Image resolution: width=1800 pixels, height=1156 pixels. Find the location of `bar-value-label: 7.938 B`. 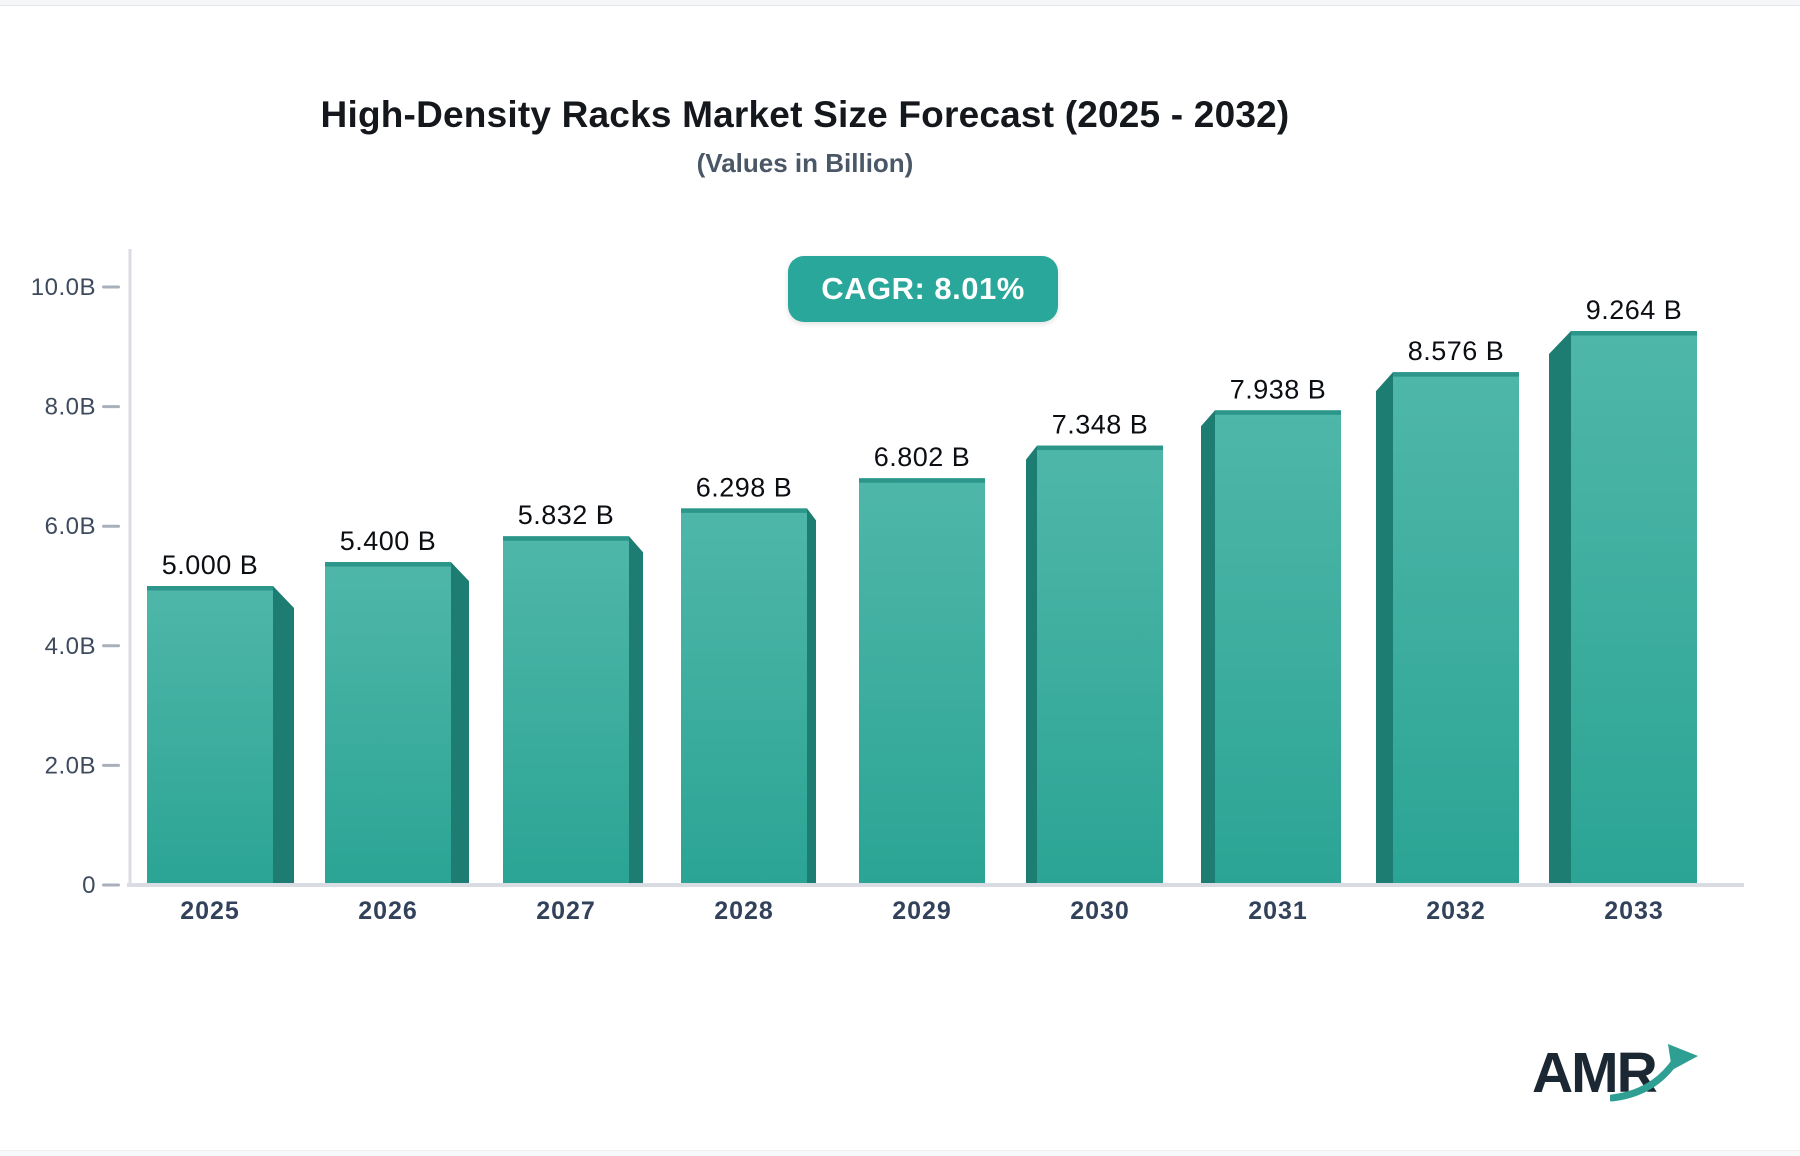

bar-value-label: 7.938 B is located at coordinates (1278, 389).